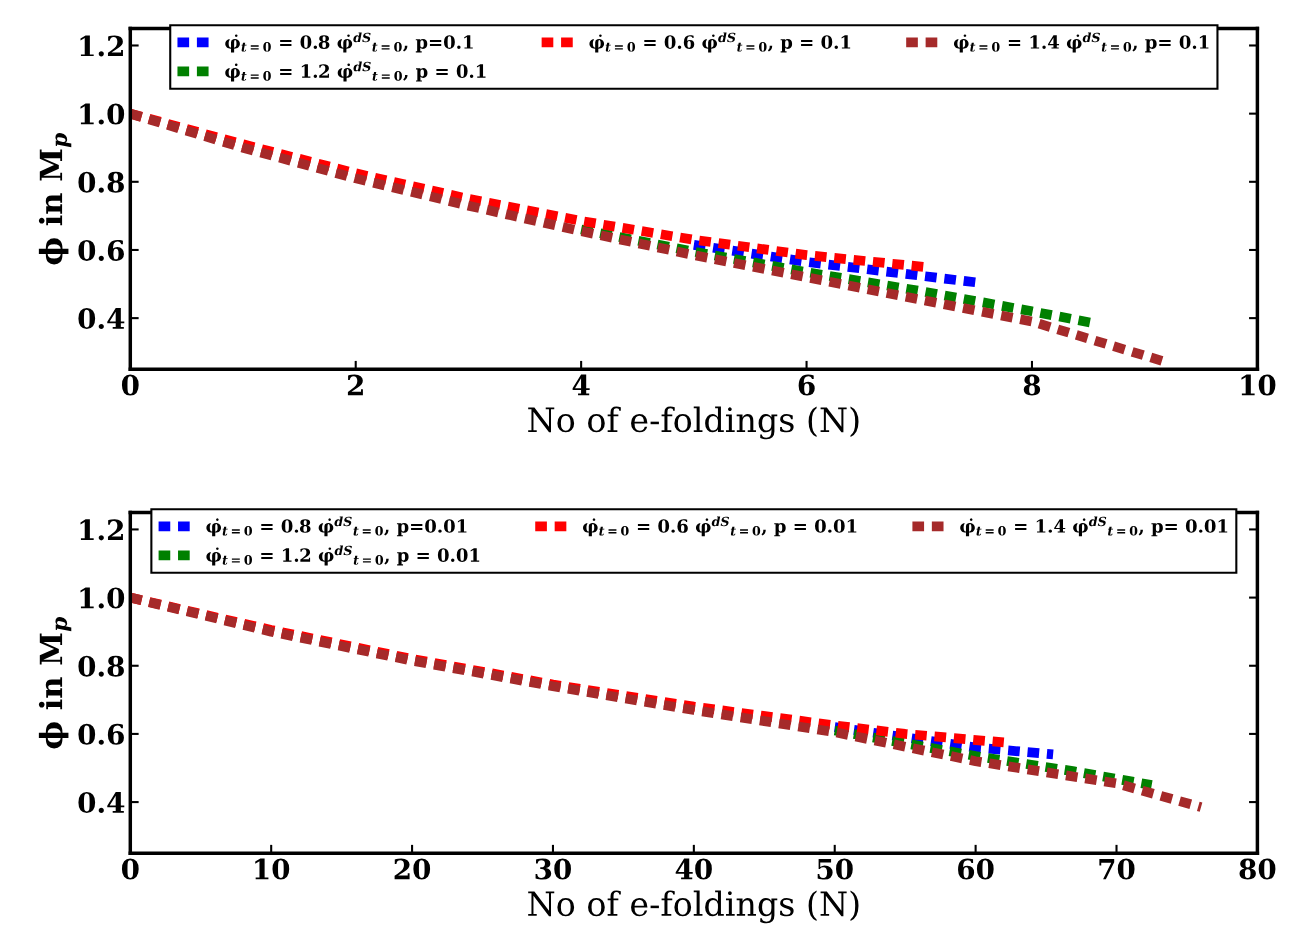 Image resolution: width=1303 pixels, height=948 pixels. What do you see at coordinates (720, 42) in the screenshot?
I see `legend-label: φ̇$_{t=0}$ = 0.6 φ̇$^{dS}$$_{t=0}$, p = 0.1` at bounding box center [720, 42].